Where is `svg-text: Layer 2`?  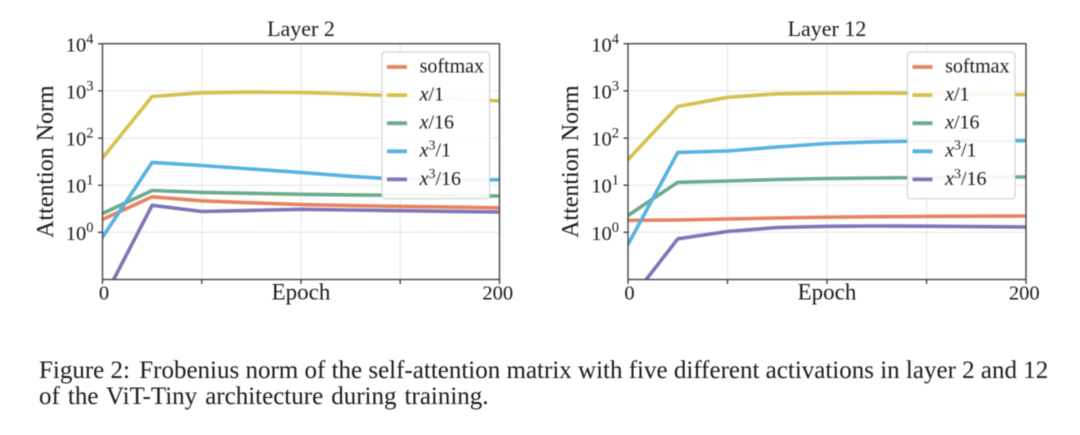 svg-text: Layer 2 is located at coordinates (301, 28).